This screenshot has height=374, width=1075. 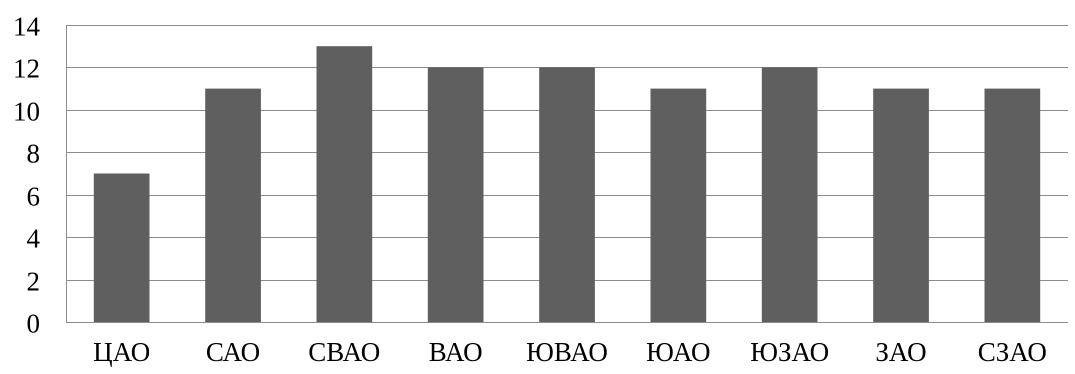 What do you see at coordinates (34, 282) in the screenshot?
I see `y-tick-label: 2` at bounding box center [34, 282].